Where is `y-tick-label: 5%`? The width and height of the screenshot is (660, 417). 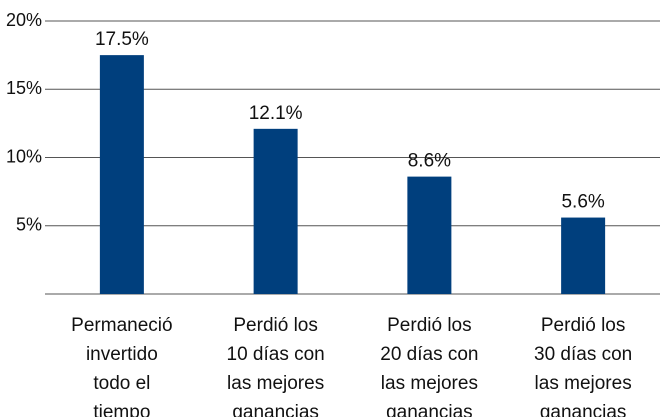
y-tick-label: 5% is located at coordinates (29, 225).